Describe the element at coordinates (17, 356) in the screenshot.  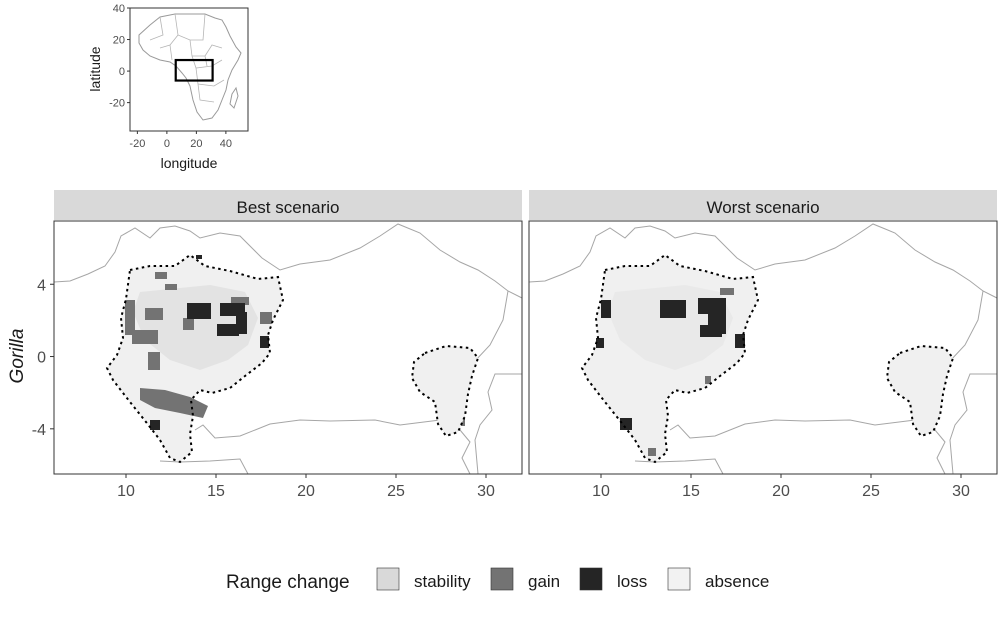
I see `row-label: Gorilla` at that location.